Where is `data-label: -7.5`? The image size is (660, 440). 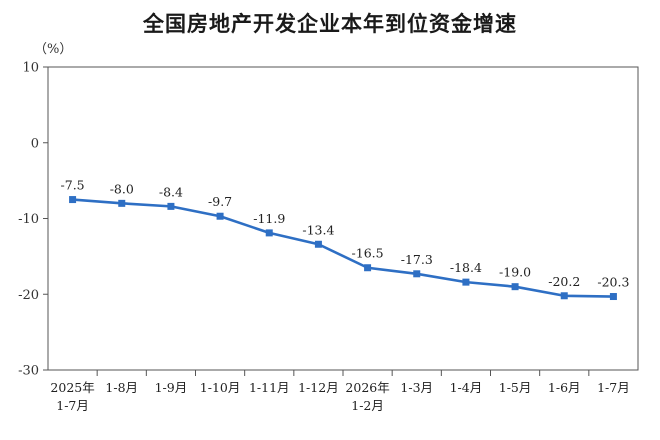 data-label: -7.5 is located at coordinates (73, 185).